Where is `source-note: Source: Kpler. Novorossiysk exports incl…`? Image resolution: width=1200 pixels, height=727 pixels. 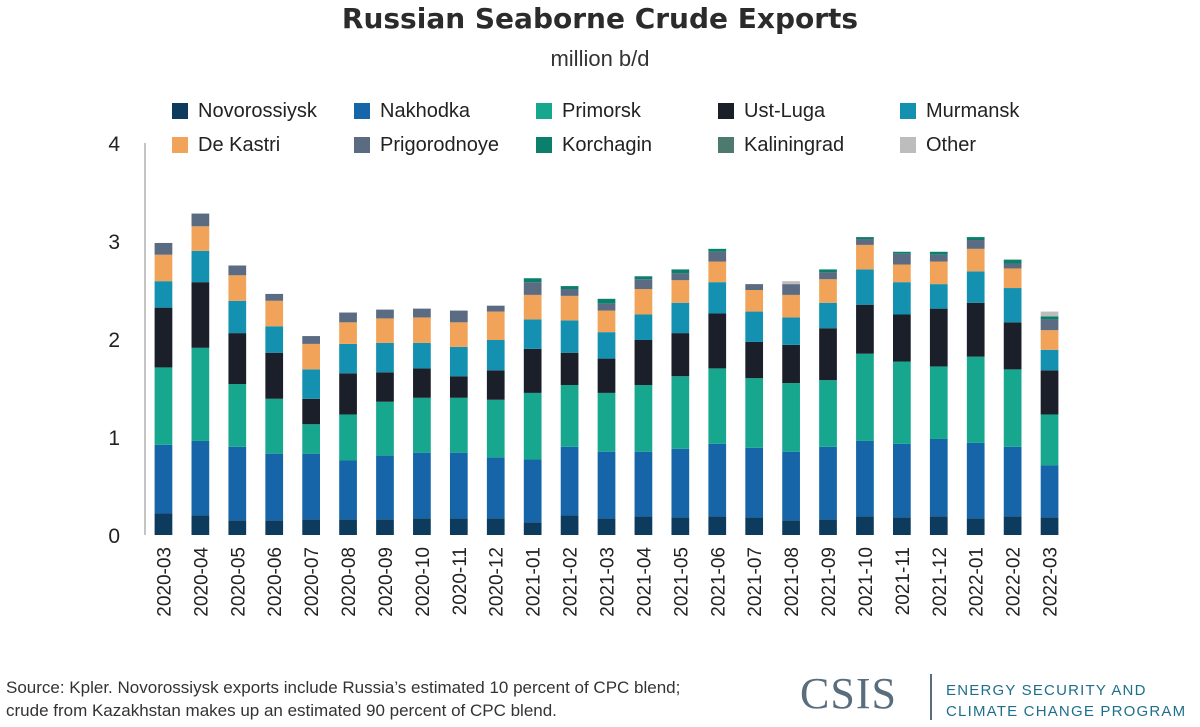 source-note: Source: Kpler. Novorossiysk exports incl… is located at coordinates (343, 699).